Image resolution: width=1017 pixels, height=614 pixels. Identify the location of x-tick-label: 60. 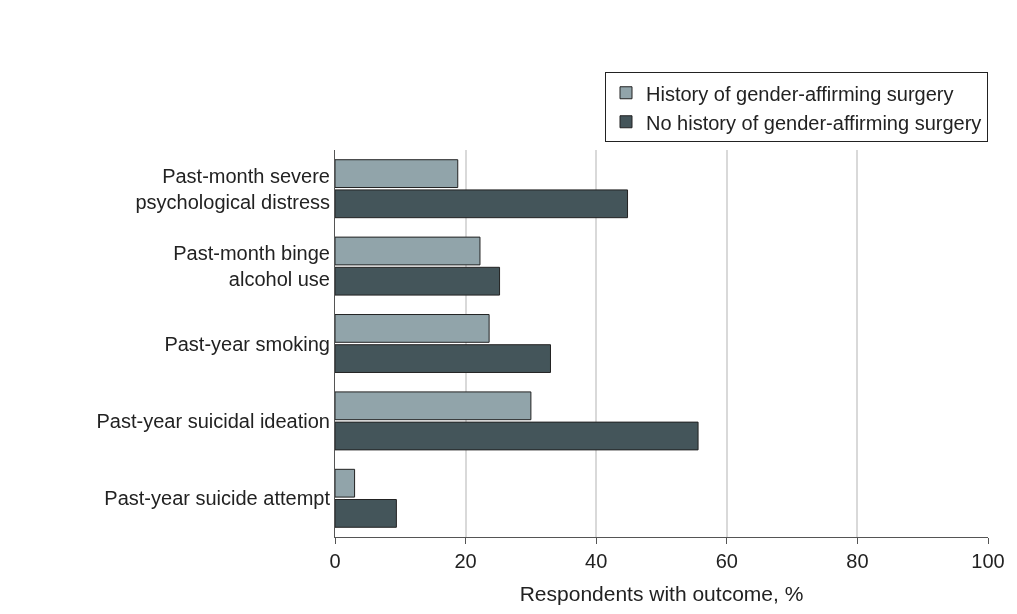
(726, 561).